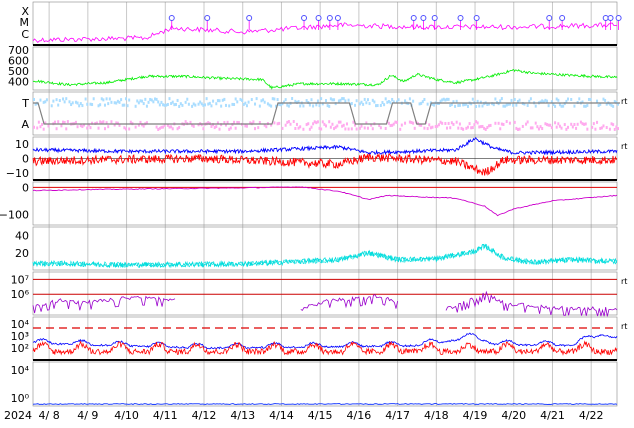 The height and width of the screenshot is (428, 634). I want to click on ylabel-wind-500: 500, so click(18, 71).